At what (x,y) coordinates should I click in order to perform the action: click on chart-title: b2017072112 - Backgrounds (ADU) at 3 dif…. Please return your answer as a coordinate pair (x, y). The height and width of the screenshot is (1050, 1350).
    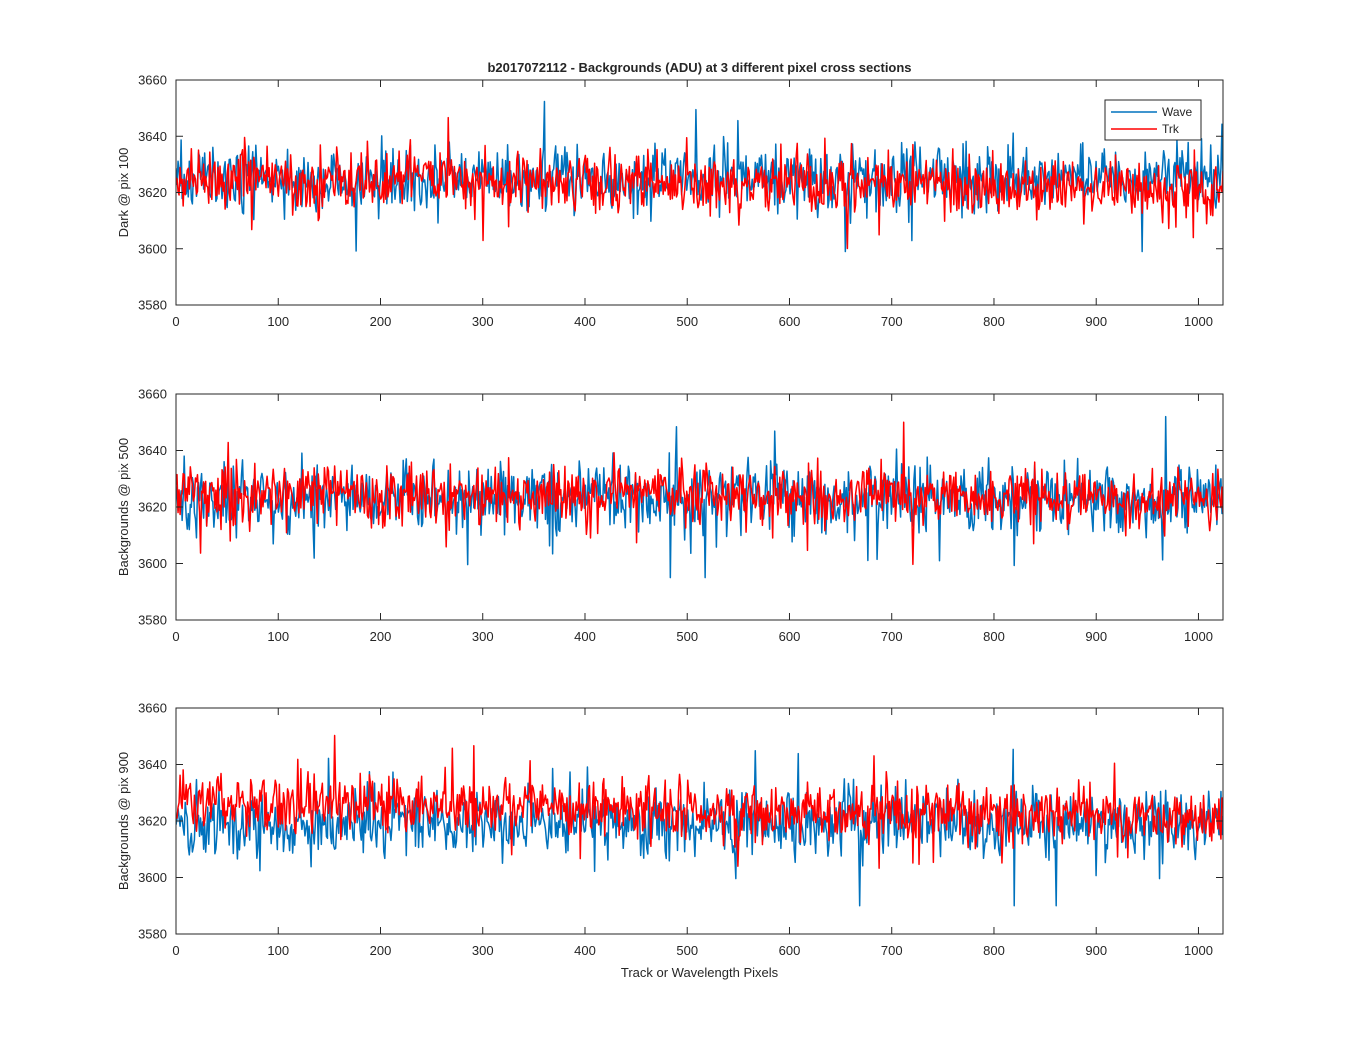
    Looking at the image, I should click on (699, 67).